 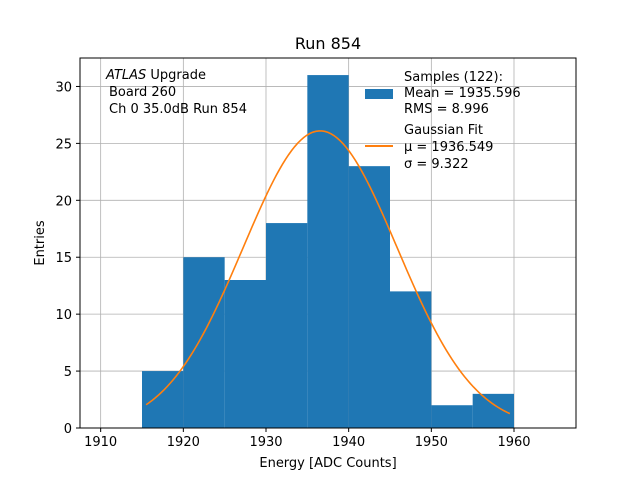 I want to click on y-tick-label: 0, so click(x=68, y=429).